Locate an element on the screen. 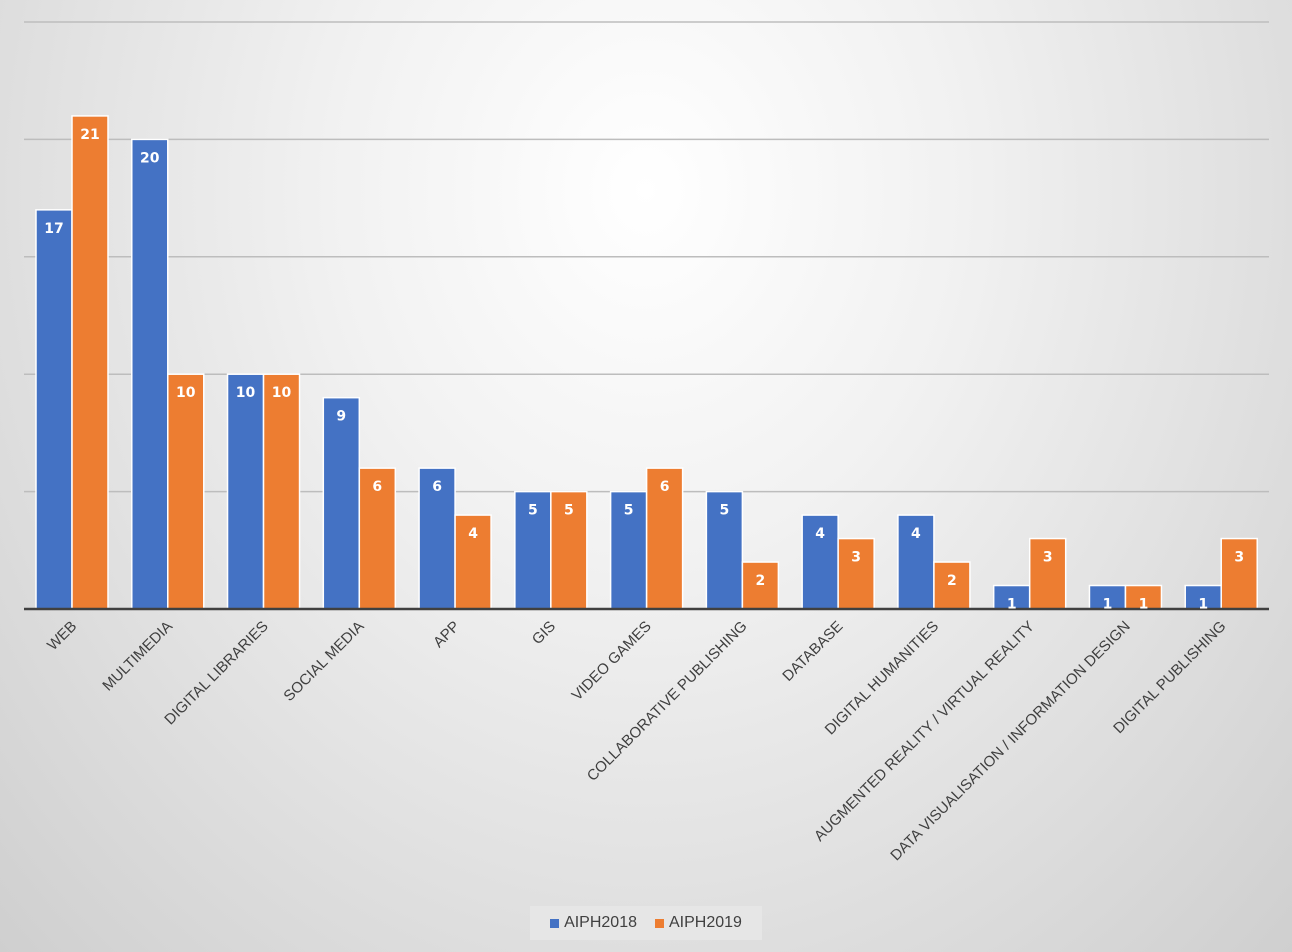 This screenshot has width=1292, height=952. legend-item-aiph2018: AIPH2018 is located at coordinates (593, 923).